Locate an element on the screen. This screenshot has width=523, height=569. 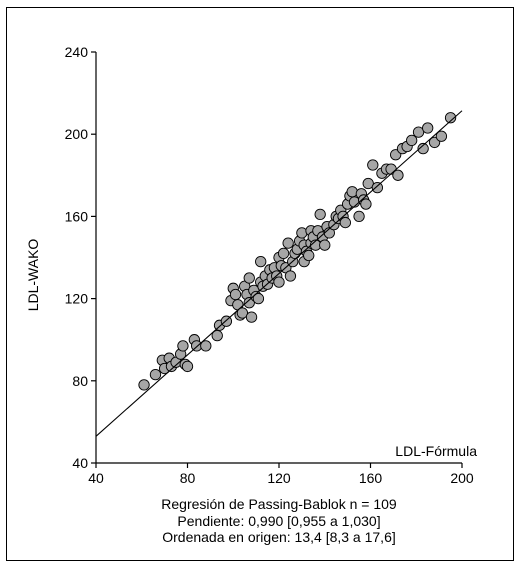
x-axis-title: LDL-Fórmula is located at coordinates (436, 451).